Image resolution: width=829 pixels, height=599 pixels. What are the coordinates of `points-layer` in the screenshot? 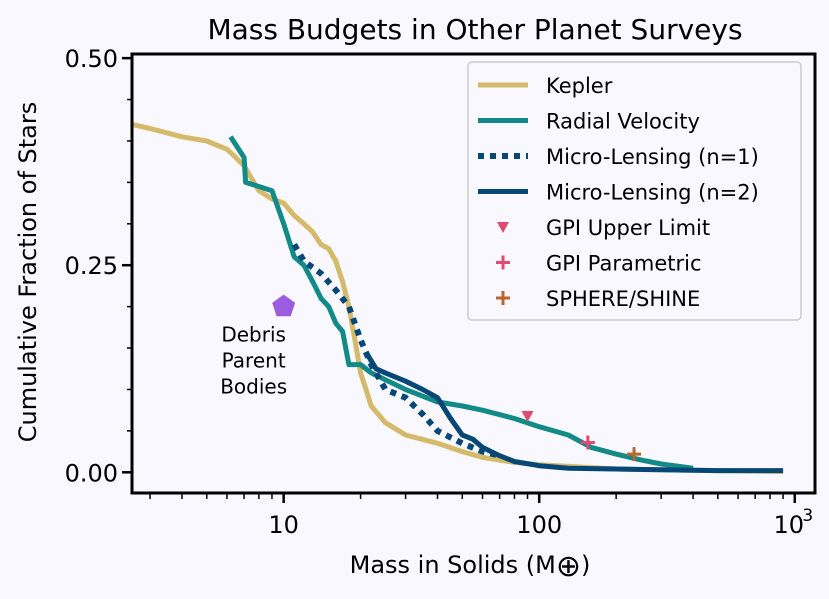 It's located at (581, 436).